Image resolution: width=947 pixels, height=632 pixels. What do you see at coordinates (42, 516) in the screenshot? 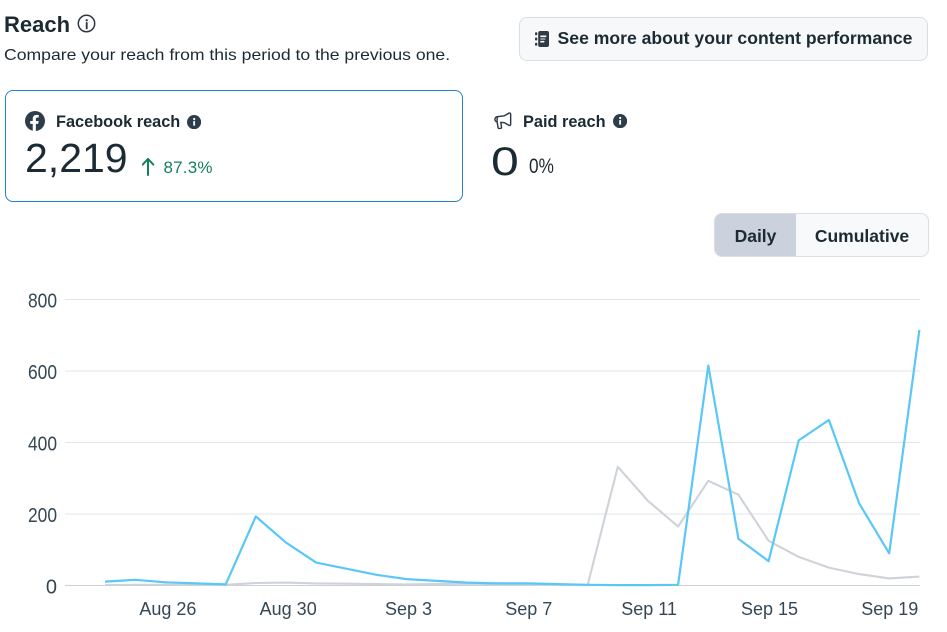
I see `svg-text: 200` at bounding box center [42, 516].